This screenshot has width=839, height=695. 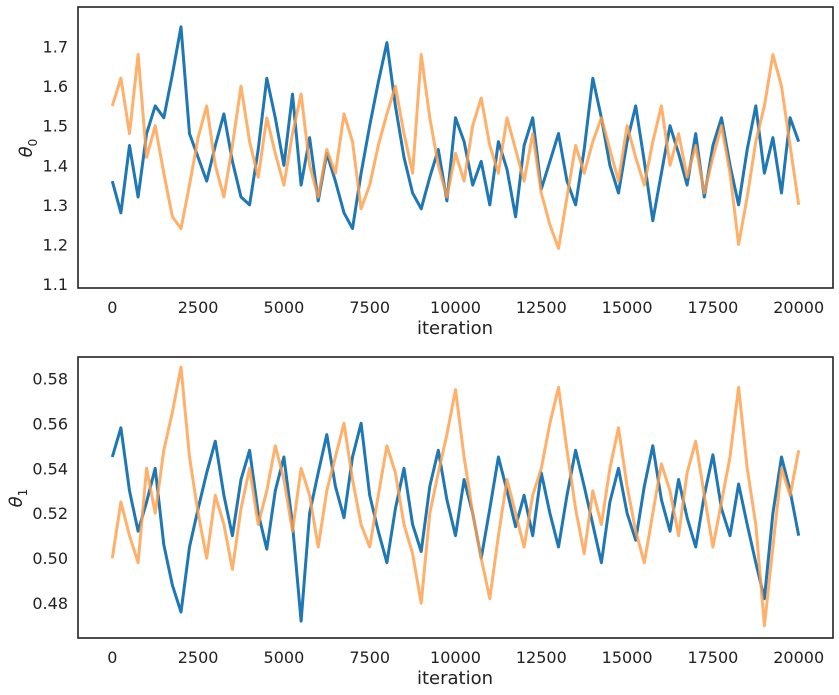 What do you see at coordinates (55, 86) in the screenshot?
I see `theta0-y-tick-label: 1.6` at bounding box center [55, 86].